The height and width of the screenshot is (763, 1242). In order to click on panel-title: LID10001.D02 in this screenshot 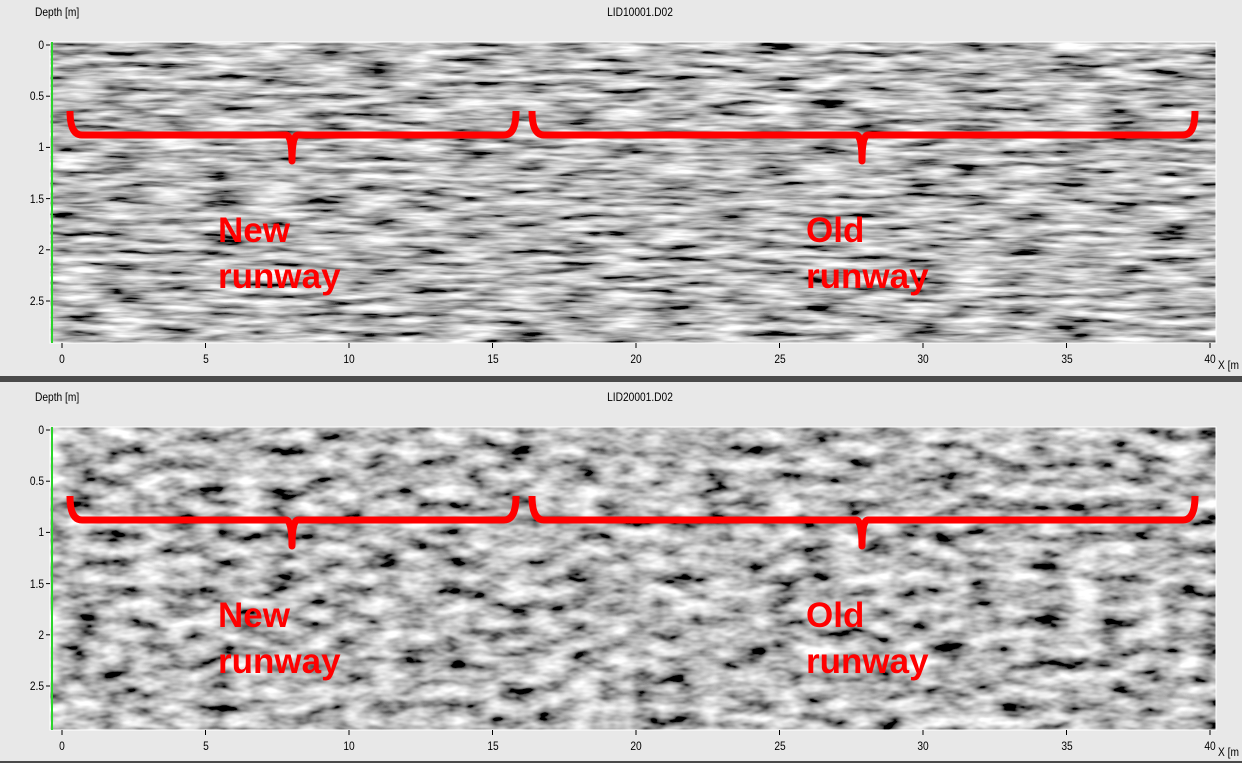, I will do `click(640, 12)`.